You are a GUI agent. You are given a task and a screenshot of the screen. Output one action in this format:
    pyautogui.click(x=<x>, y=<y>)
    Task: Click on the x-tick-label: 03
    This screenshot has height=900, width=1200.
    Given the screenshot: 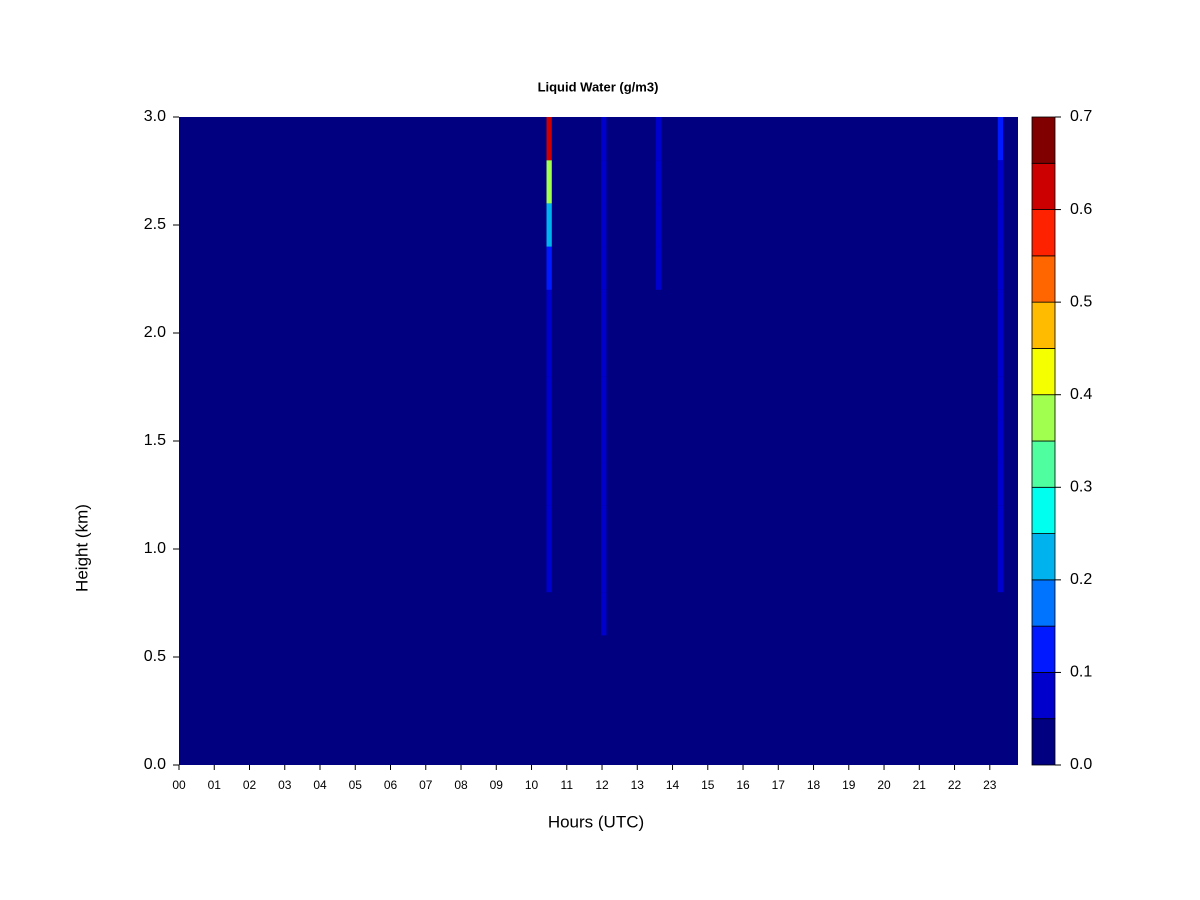 What is the action you would take?
    pyautogui.click(x=285, y=785)
    